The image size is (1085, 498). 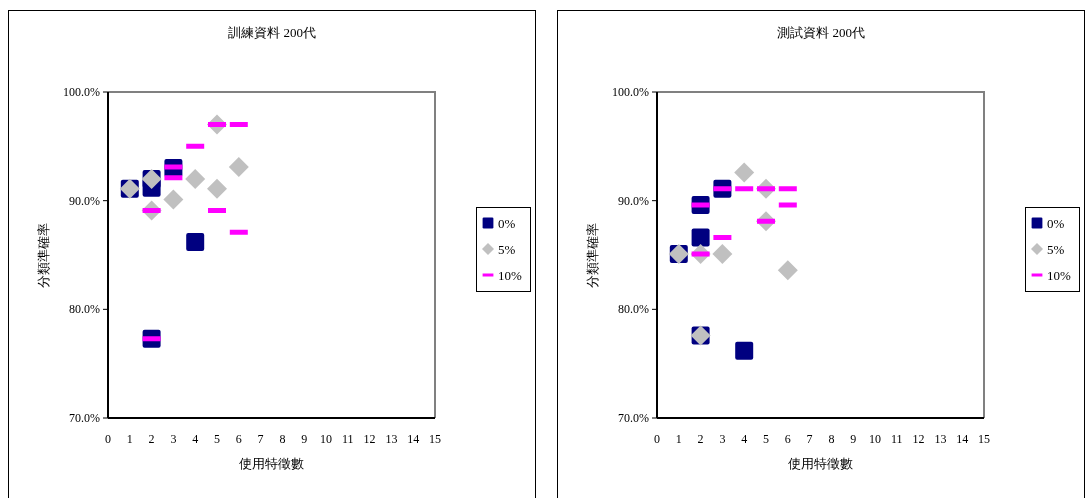 I want to click on chart-title: 訓練資料 200代, so click(x=272, y=32).